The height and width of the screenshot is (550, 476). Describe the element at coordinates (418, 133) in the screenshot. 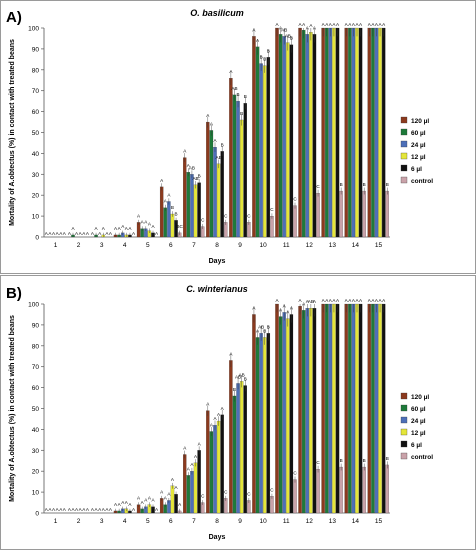

I see `legend-label: 60 µl` at that location.